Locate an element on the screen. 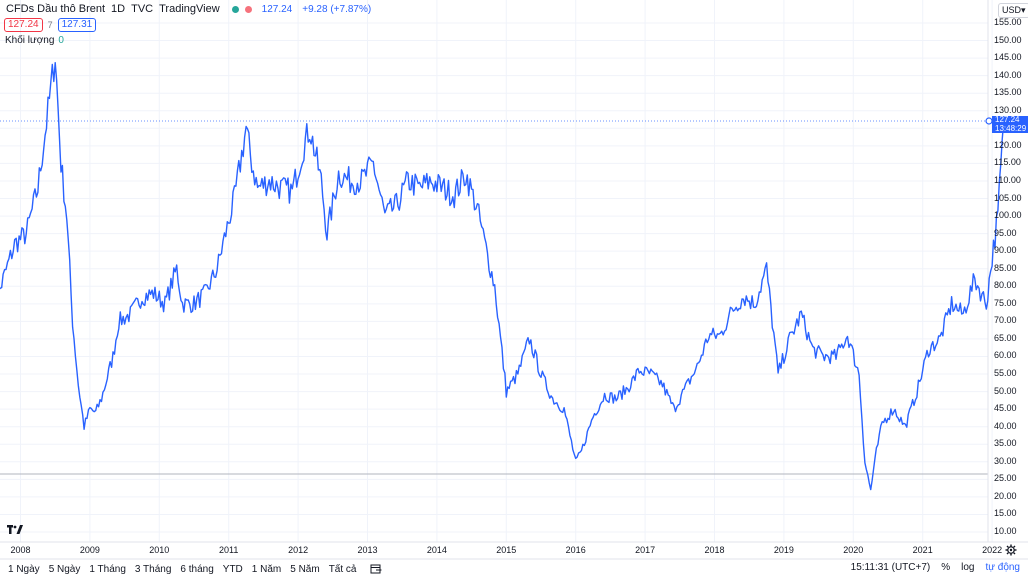  ask-button: 127.31 is located at coordinates (77, 25).